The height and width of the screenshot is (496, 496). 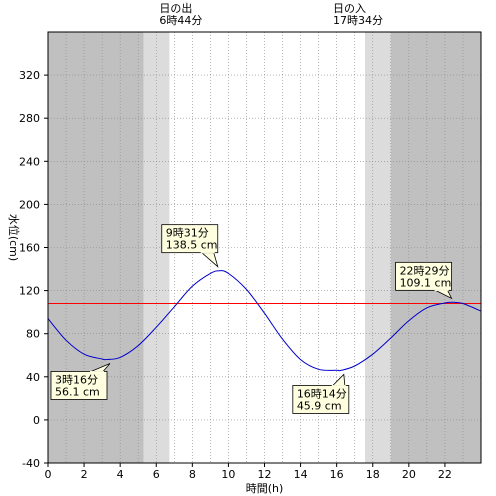 What do you see at coordinates (337, 474) in the screenshot?
I see `x-tick-label: 16` at bounding box center [337, 474].